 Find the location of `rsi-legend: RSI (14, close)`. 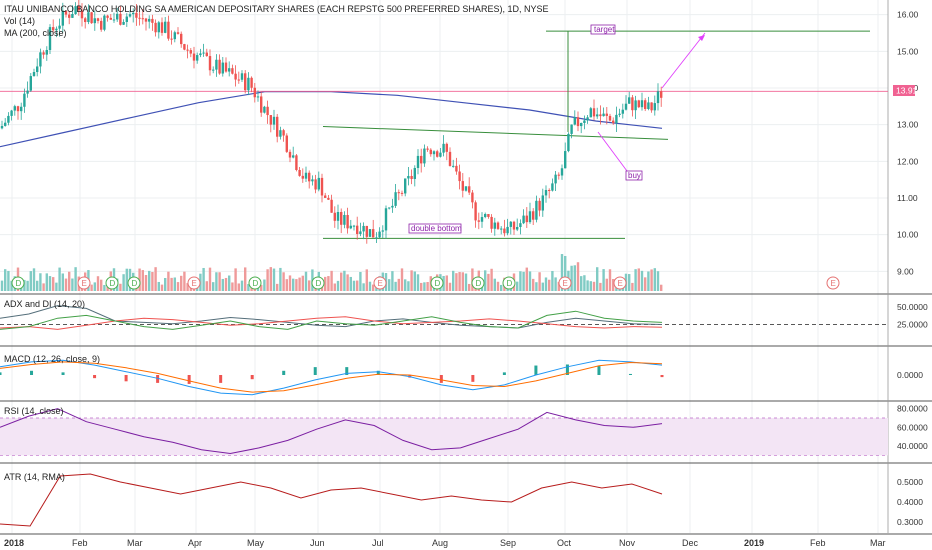

rsi-legend: RSI (14, close) is located at coordinates (34, 411).